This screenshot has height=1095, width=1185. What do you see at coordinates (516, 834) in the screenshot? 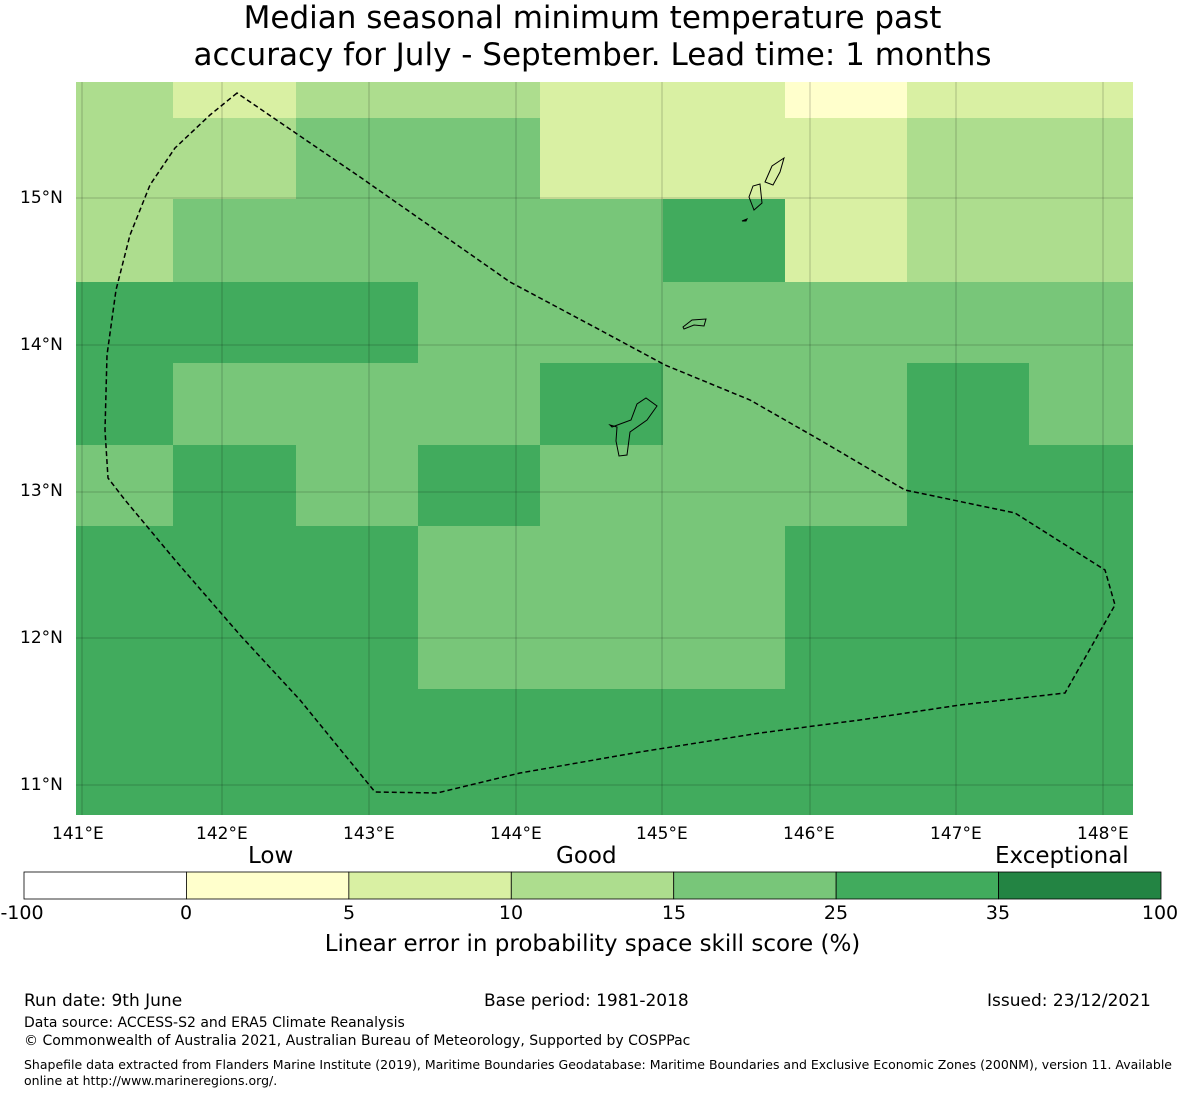
I see `lon-label-144: 144°E` at bounding box center [516, 834].